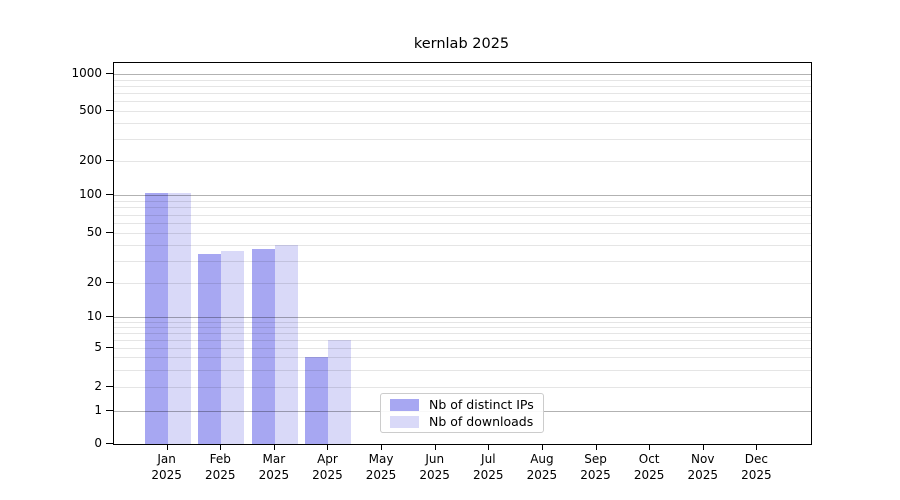  Describe the element at coordinates (98, 386) in the screenshot. I see `y-tick-label-2: 2` at that location.